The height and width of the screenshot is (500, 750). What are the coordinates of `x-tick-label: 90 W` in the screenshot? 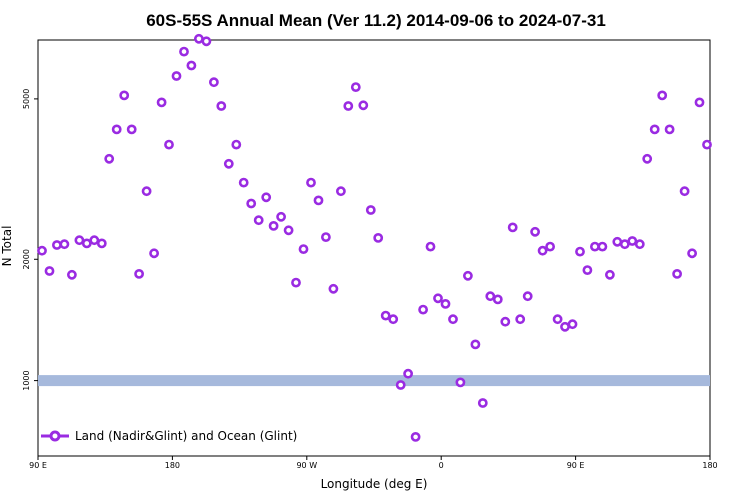 It's located at (306, 465).